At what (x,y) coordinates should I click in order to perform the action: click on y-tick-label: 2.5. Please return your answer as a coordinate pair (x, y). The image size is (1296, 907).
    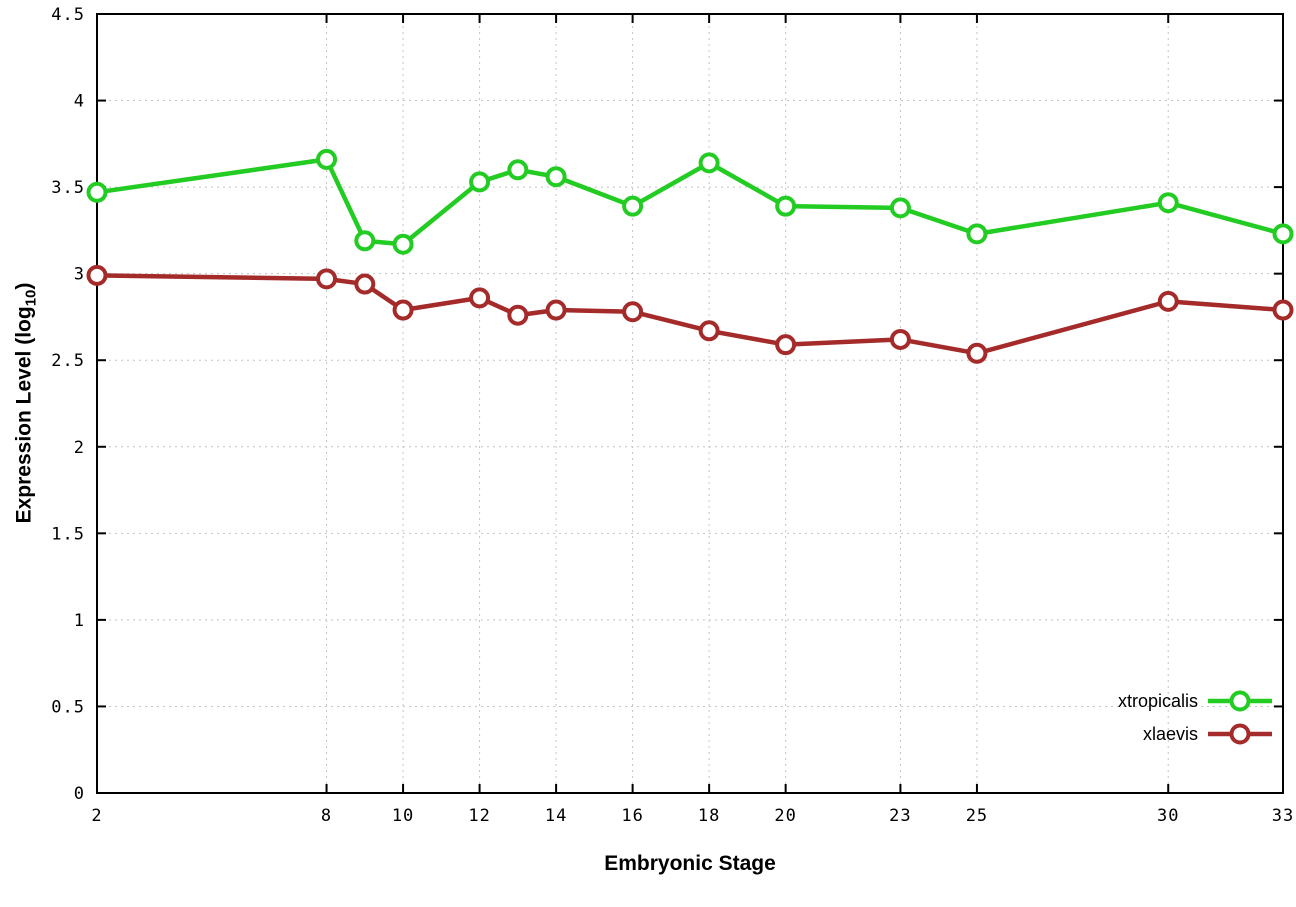
    Looking at the image, I should click on (68, 361).